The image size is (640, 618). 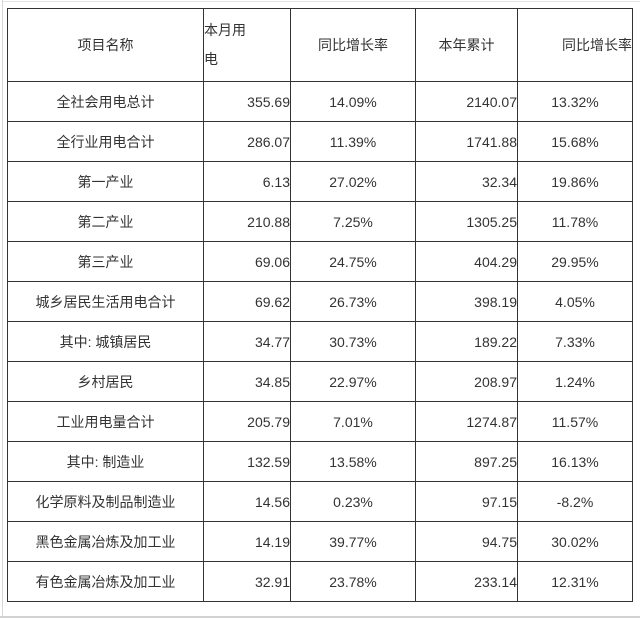 What do you see at coordinates (466, 301) in the screenshot?
I see `cell-ytd-total: 398.19` at bounding box center [466, 301].